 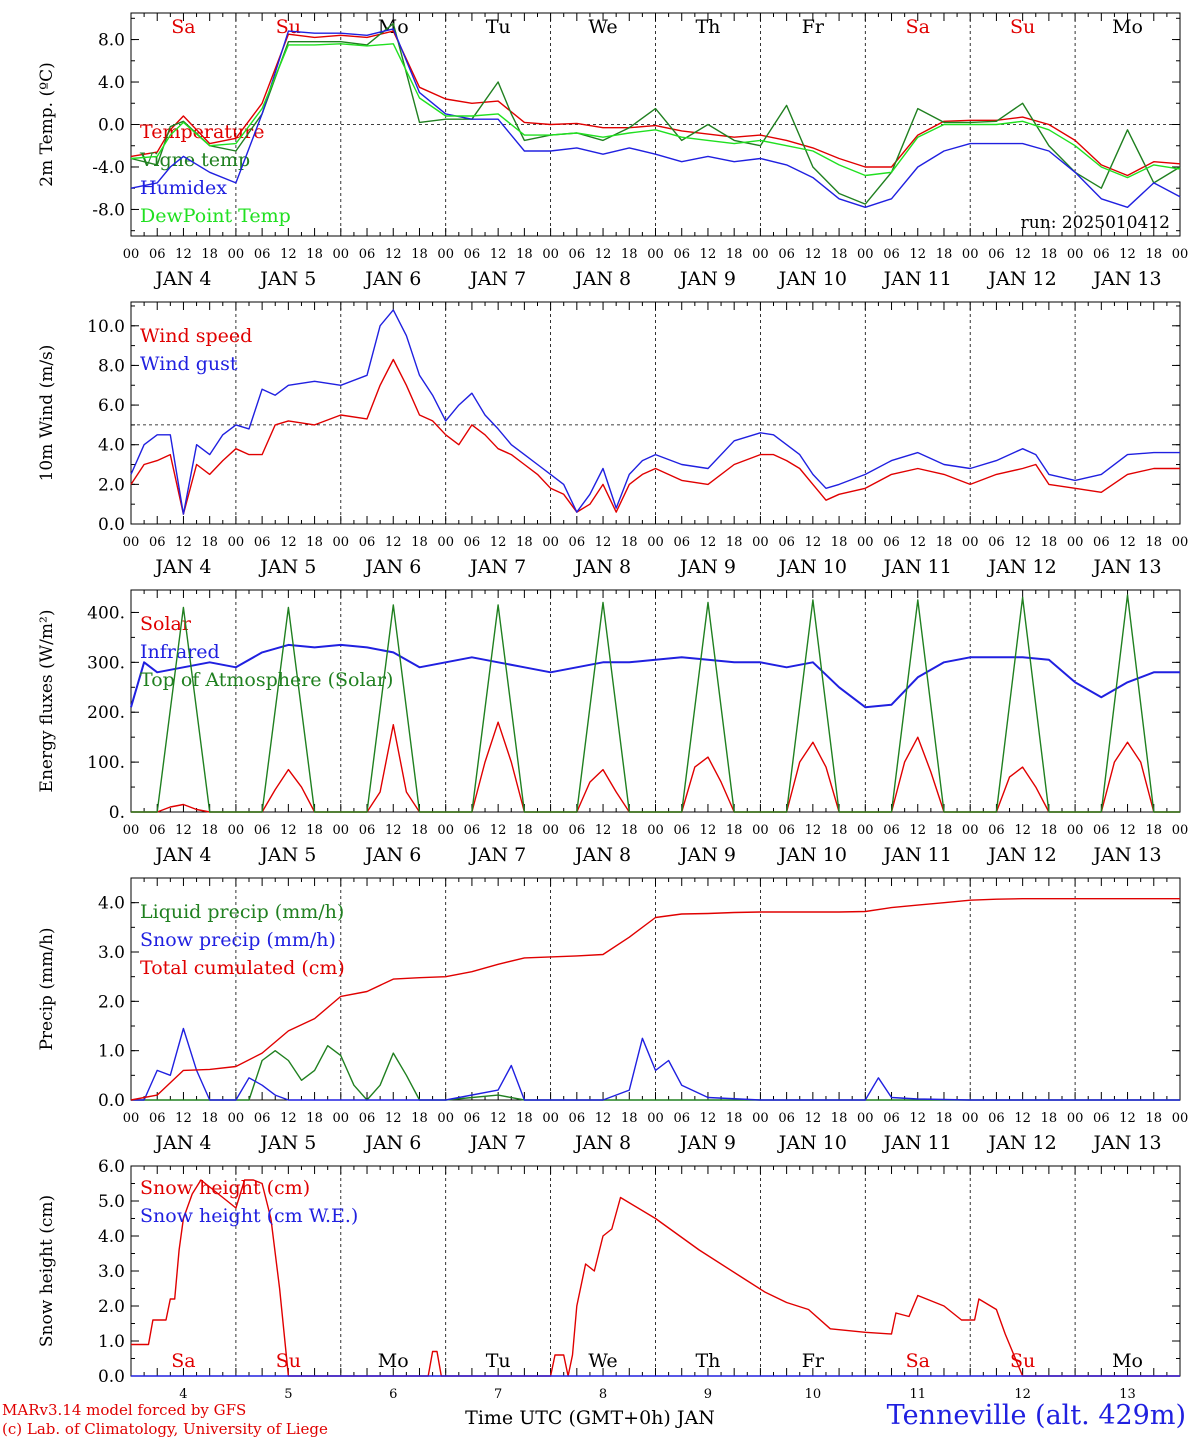 What do you see at coordinates (108, 210) in the screenshot?
I see `y-tick-label: -8.0` at bounding box center [108, 210].